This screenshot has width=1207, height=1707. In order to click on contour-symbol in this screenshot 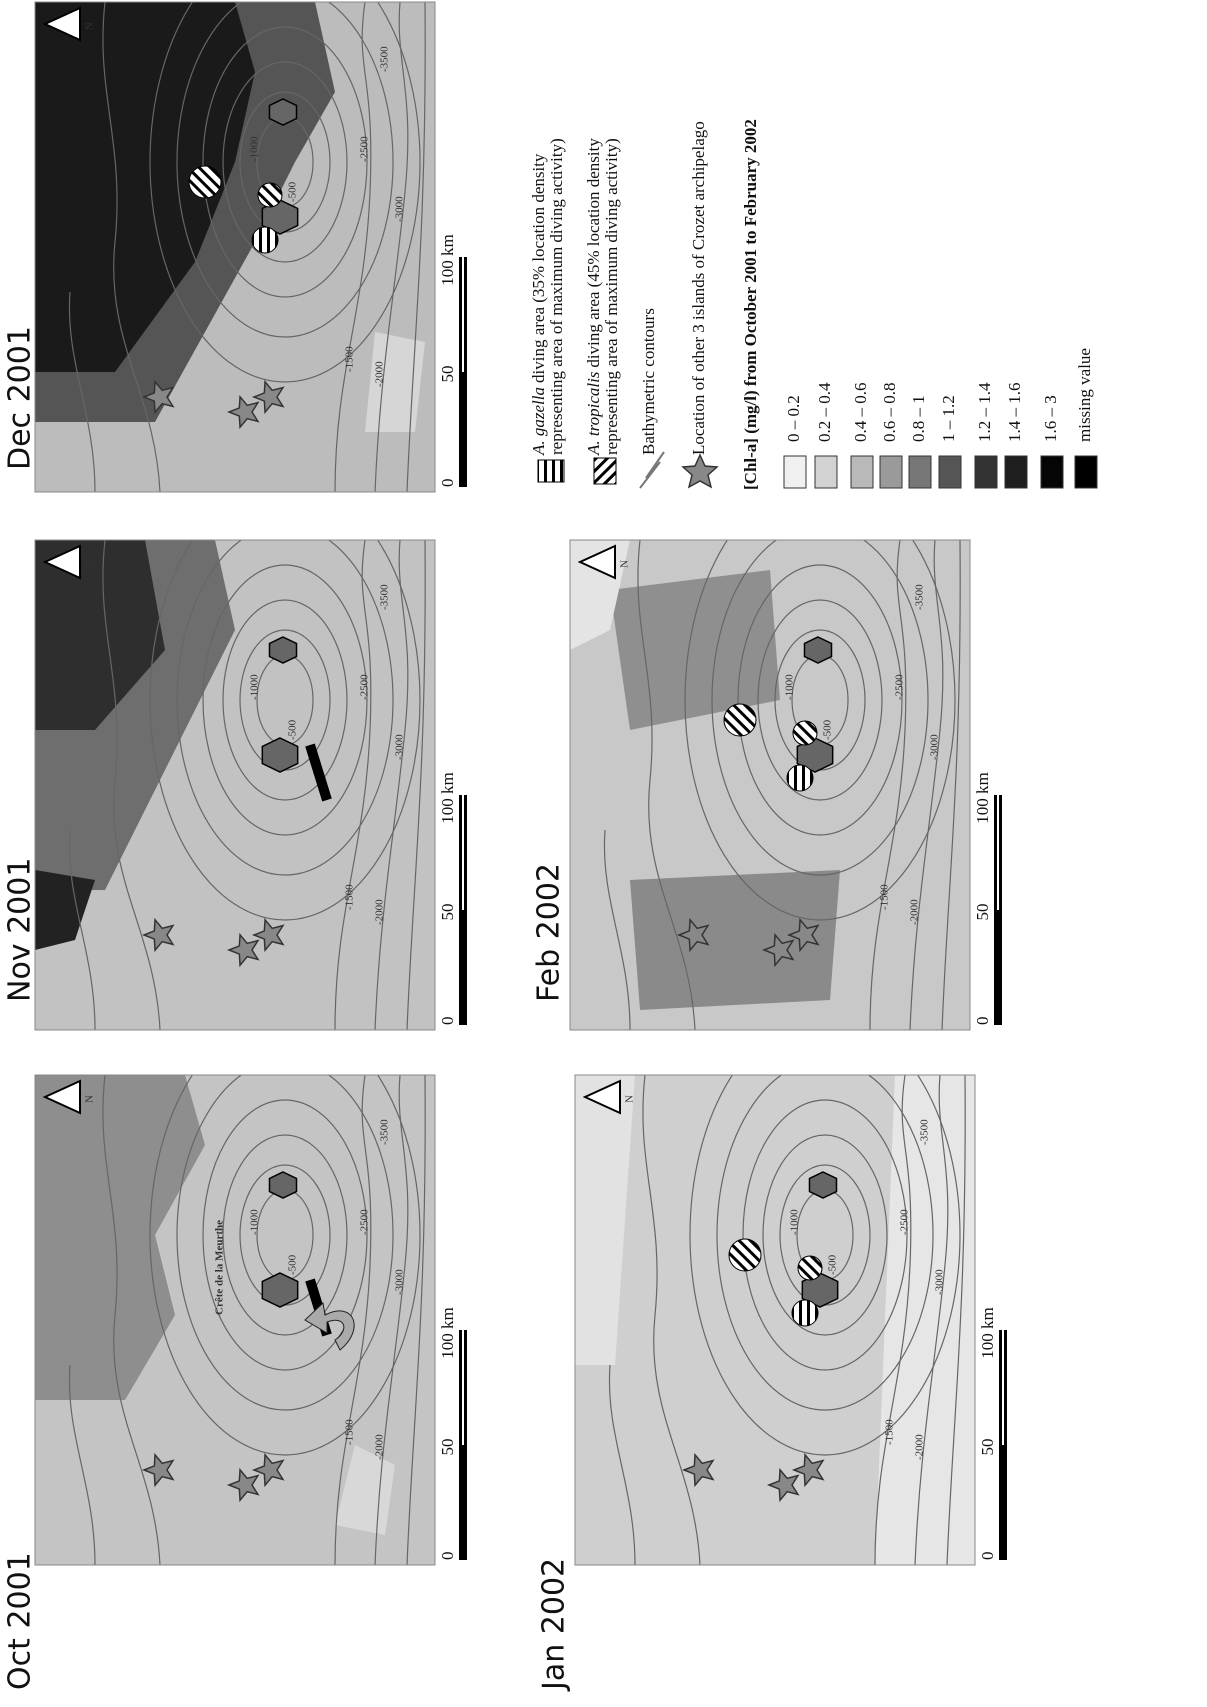, I will do `click(652, 470)`.